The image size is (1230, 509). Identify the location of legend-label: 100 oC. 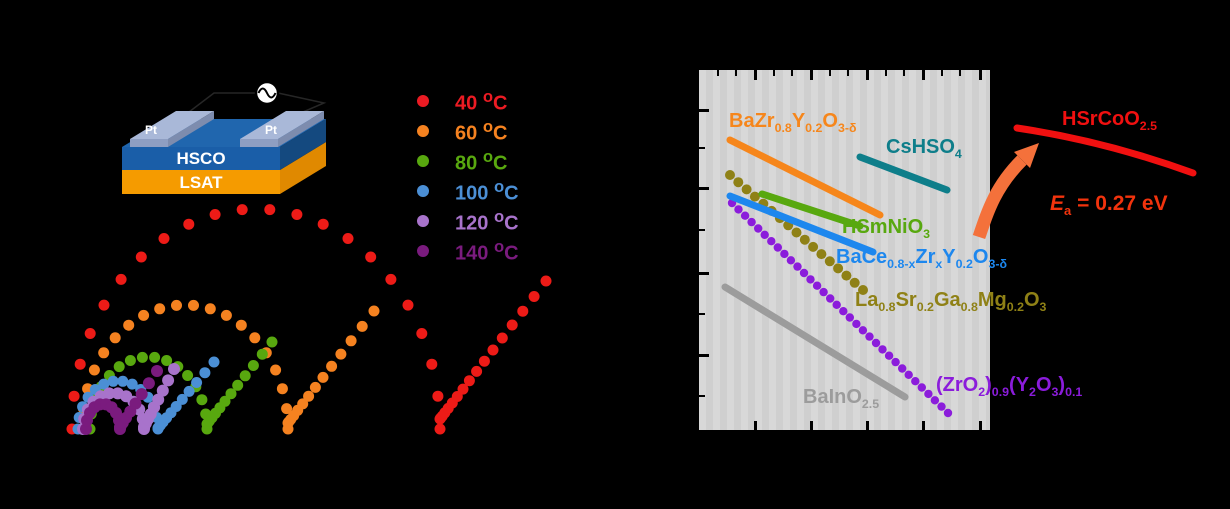
(487, 190).